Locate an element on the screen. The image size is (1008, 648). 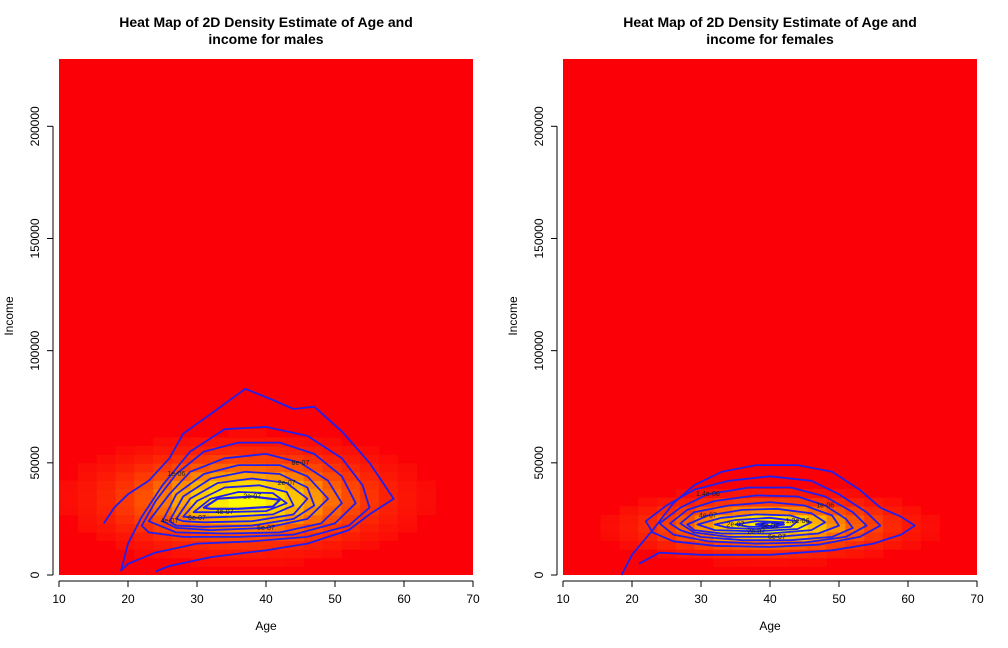
x-tick-label: 50 is located at coordinates (335, 599).